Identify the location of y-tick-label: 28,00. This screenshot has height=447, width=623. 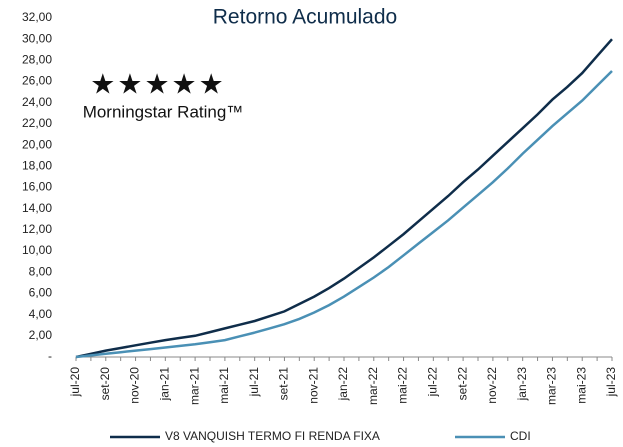
(37, 60).